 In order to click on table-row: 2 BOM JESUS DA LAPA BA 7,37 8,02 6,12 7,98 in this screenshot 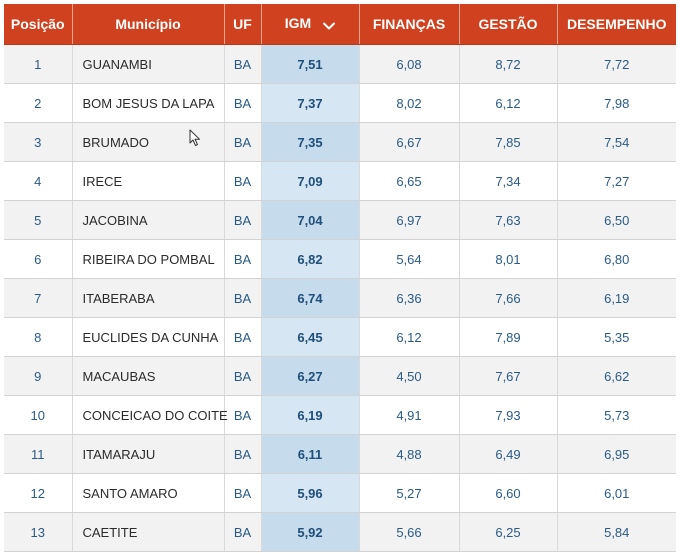, I will do `click(340, 103)`.